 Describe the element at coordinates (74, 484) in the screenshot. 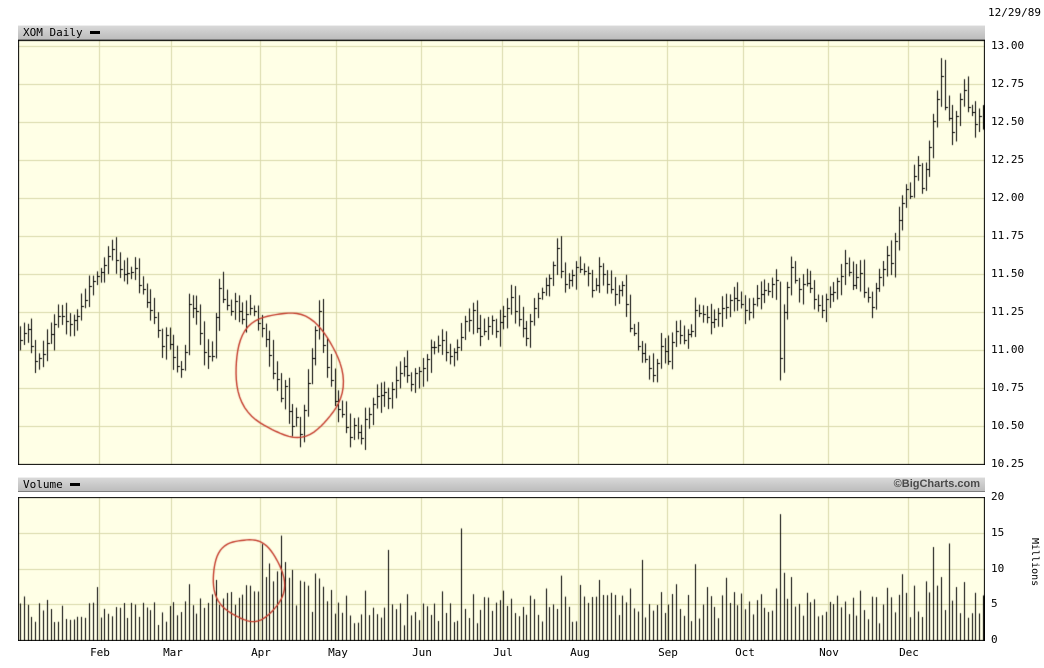

I see `volume-legend-dash-icon` at that location.